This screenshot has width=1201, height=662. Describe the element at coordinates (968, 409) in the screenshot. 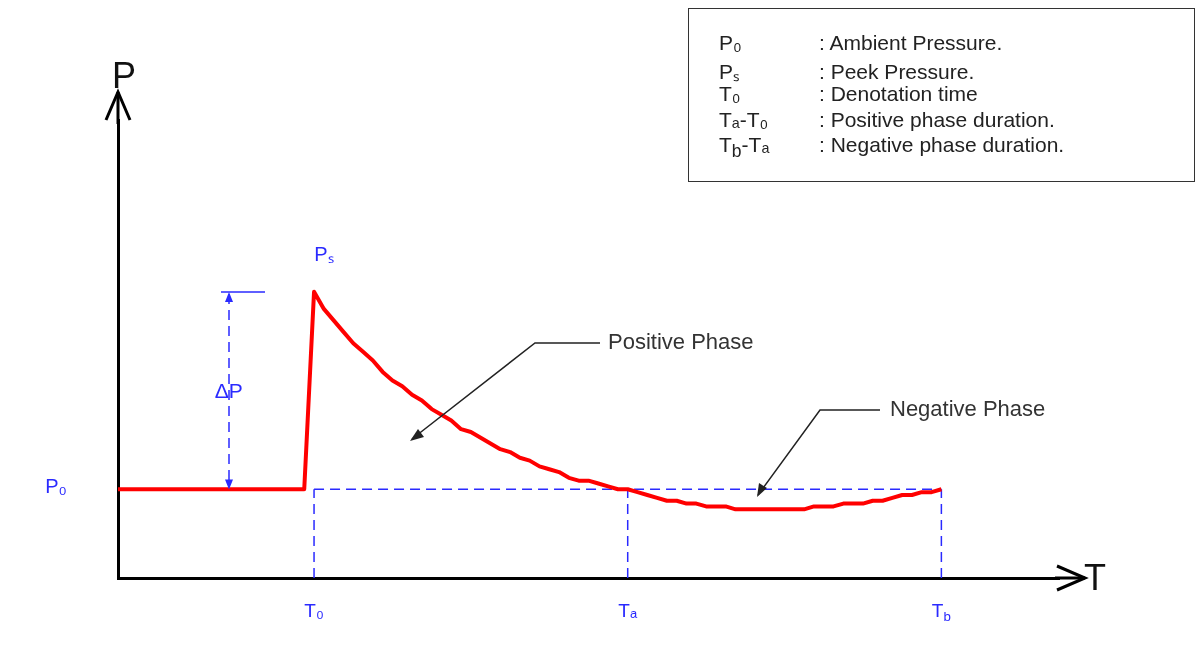

I see `annotation: Negative Phase` at that location.